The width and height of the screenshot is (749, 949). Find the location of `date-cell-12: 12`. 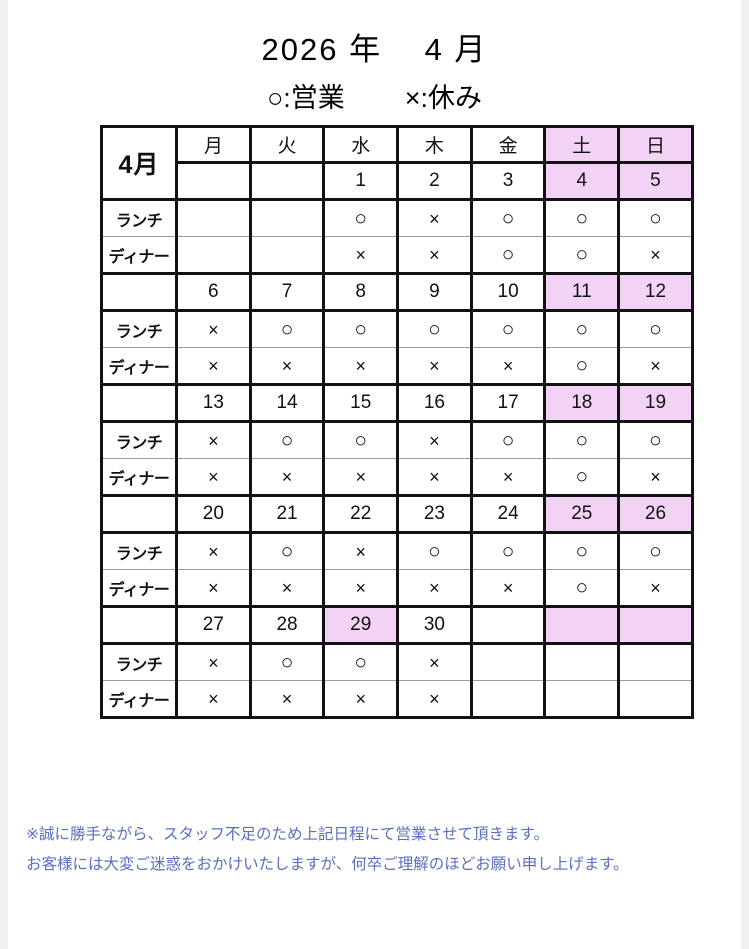

date-cell-12: 12 is located at coordinates (655, 292).